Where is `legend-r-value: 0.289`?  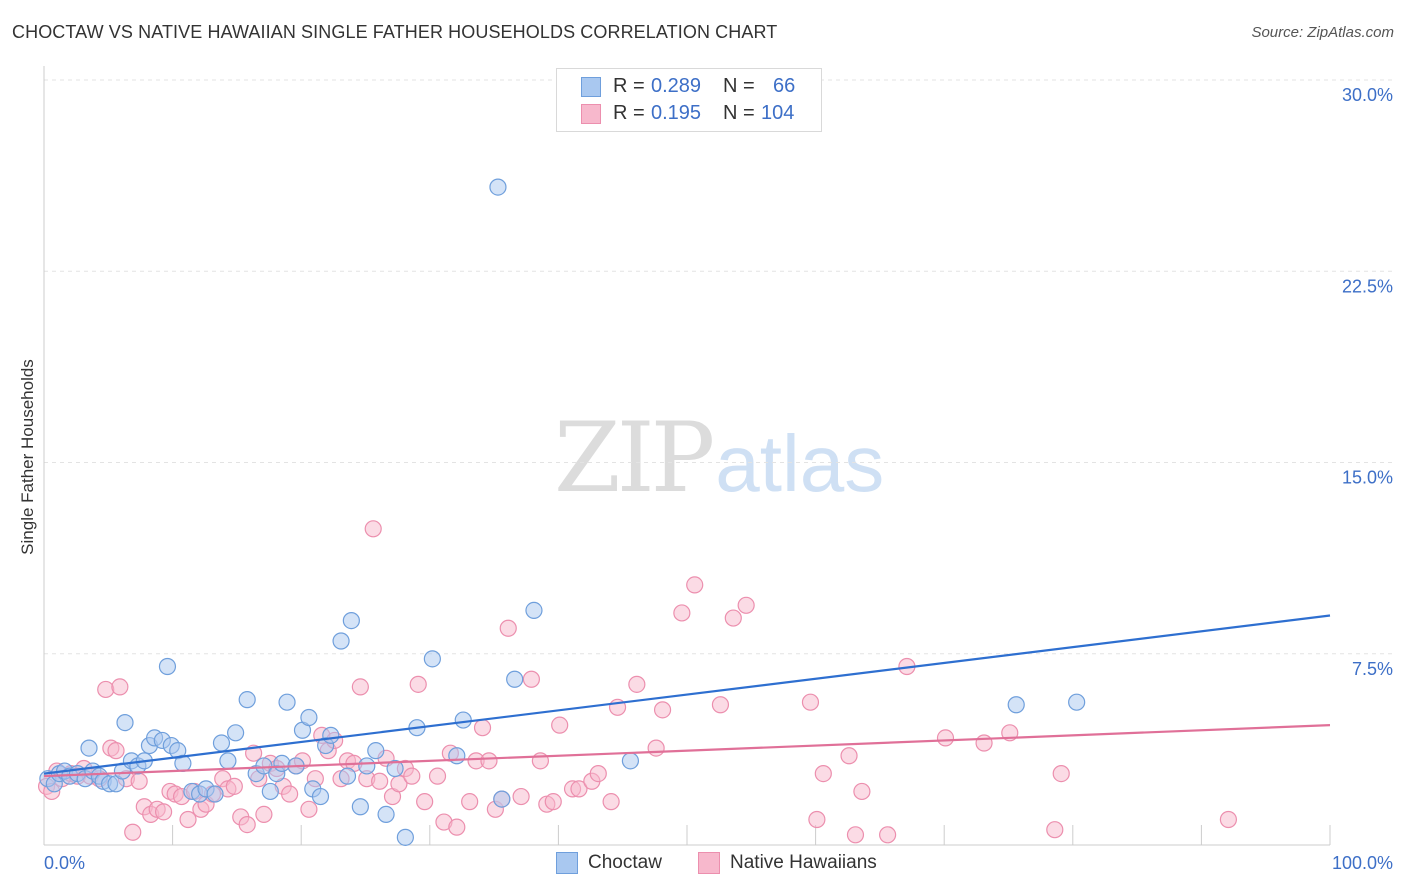
legend-r-value: 0.289 is located at coordinates (676, 86).